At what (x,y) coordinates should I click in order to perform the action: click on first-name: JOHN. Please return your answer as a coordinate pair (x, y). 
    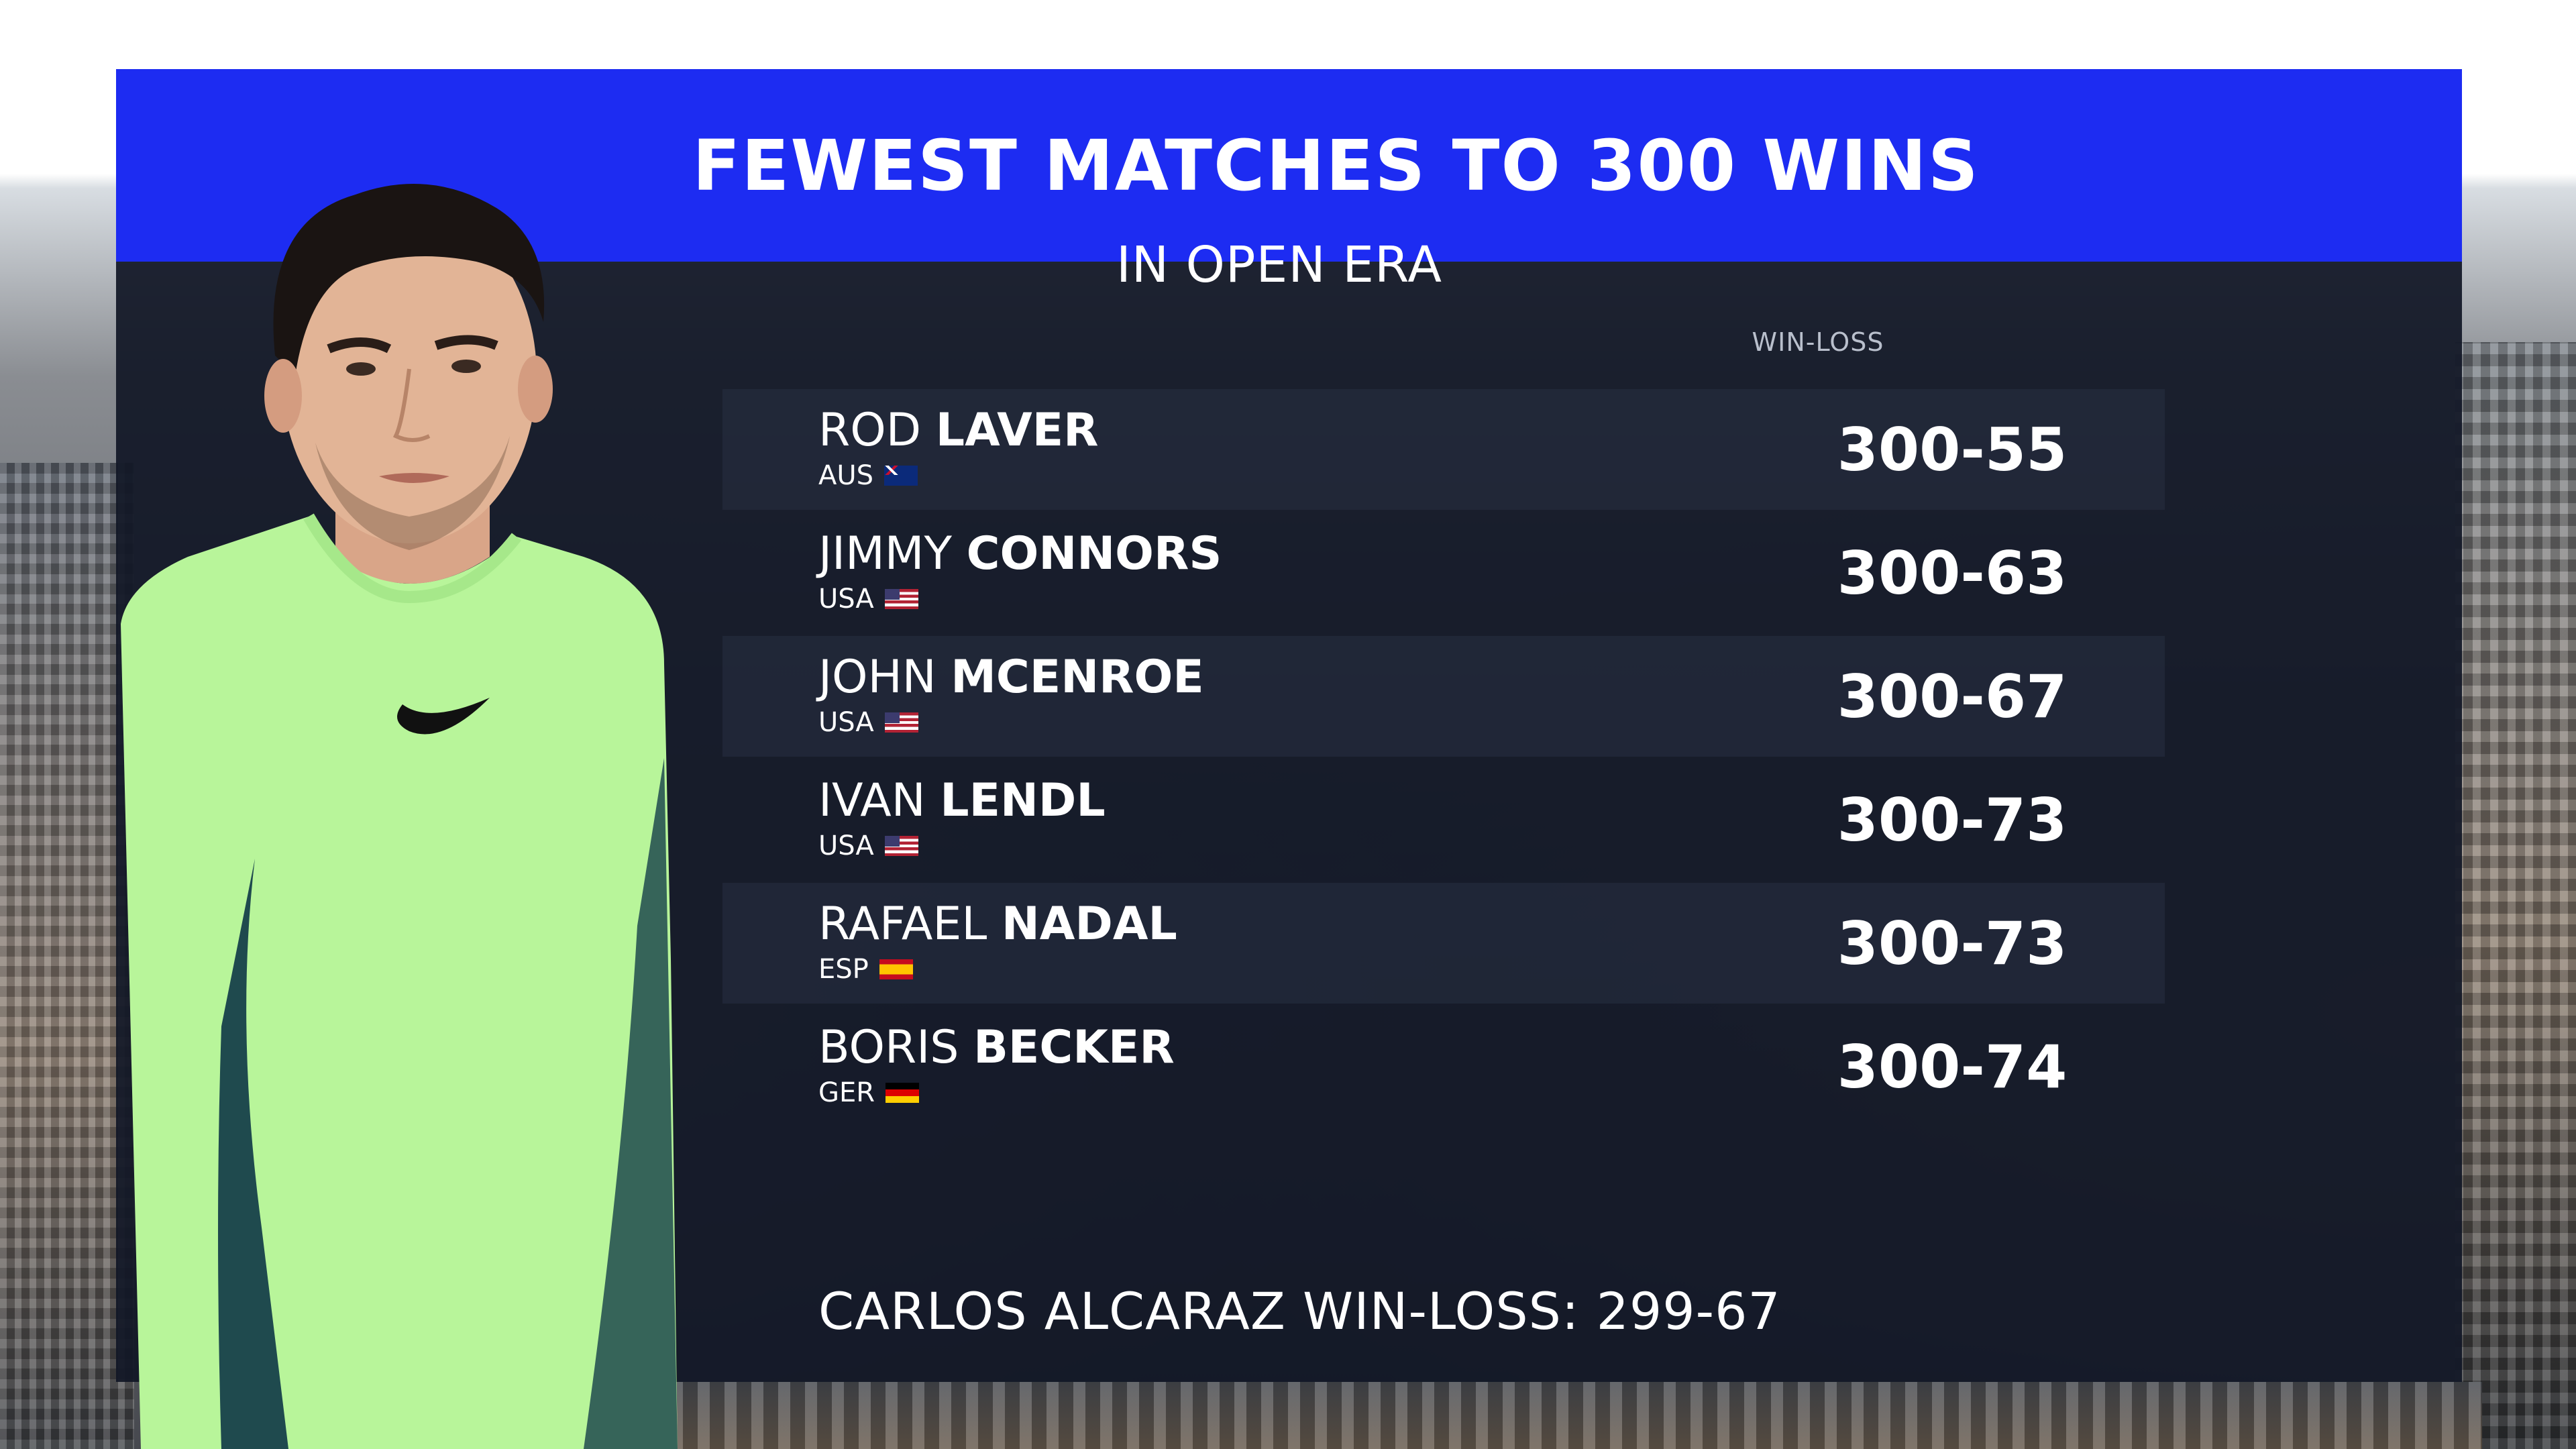
    Looking at the image, I should click on (877, 677).